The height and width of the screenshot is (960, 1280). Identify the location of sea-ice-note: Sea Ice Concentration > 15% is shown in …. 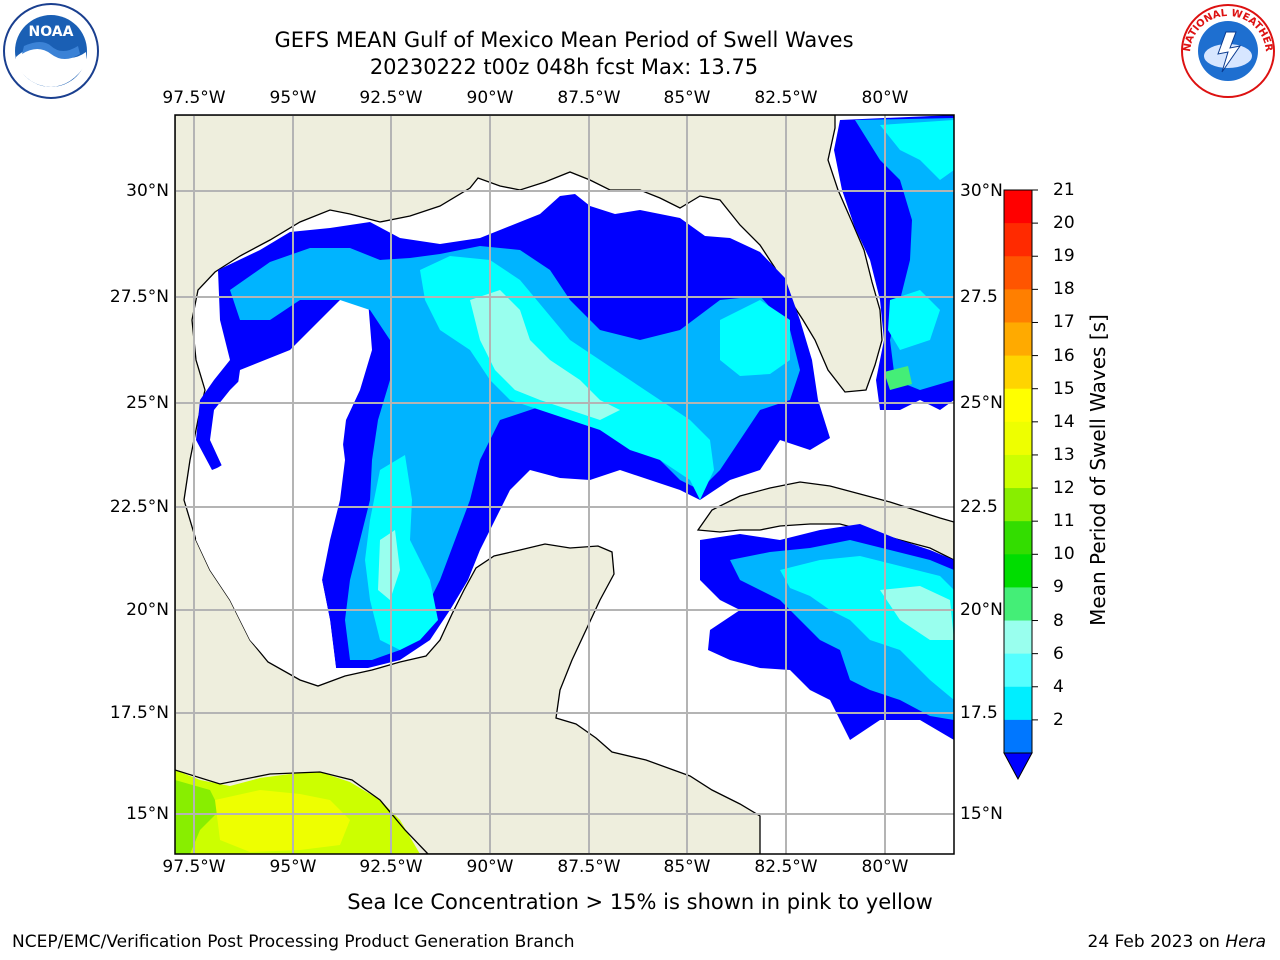
(640, 902).